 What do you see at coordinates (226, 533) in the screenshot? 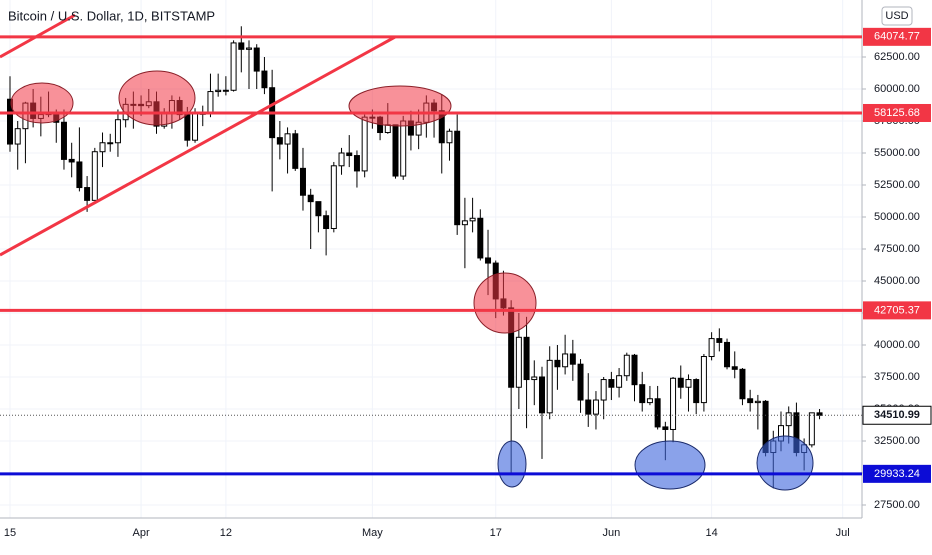
I see `x-tick-label: 12` at bounding box center [226, 533].